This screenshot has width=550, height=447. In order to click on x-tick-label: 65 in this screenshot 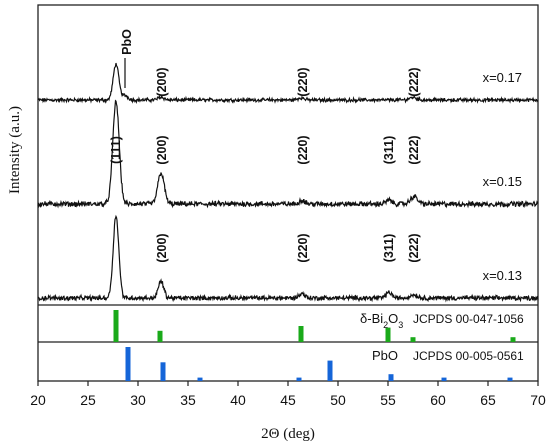, I will do `click(488, 400)`.